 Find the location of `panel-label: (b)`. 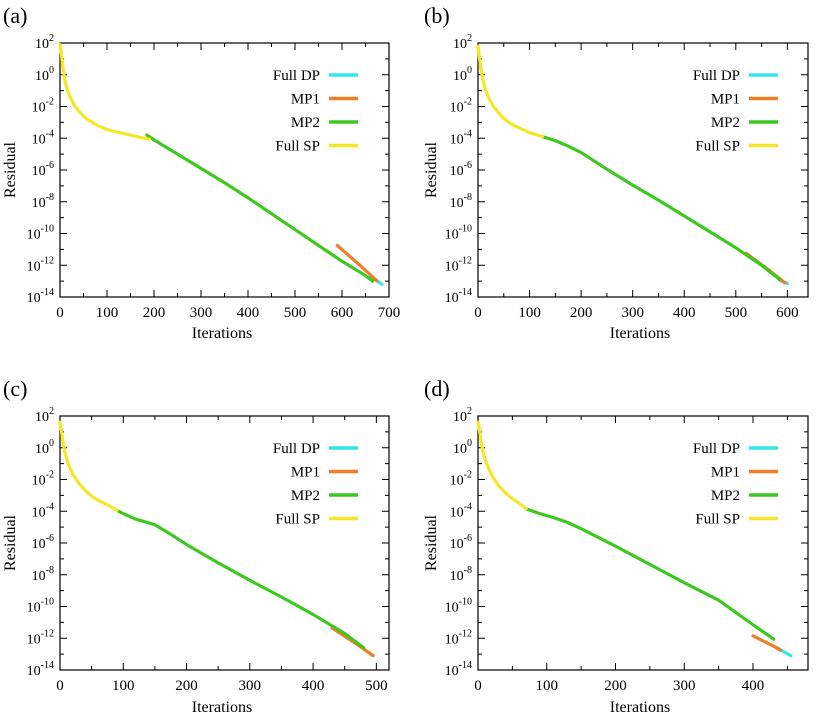

panel-label: (b) is located at coordinates (437, 15).